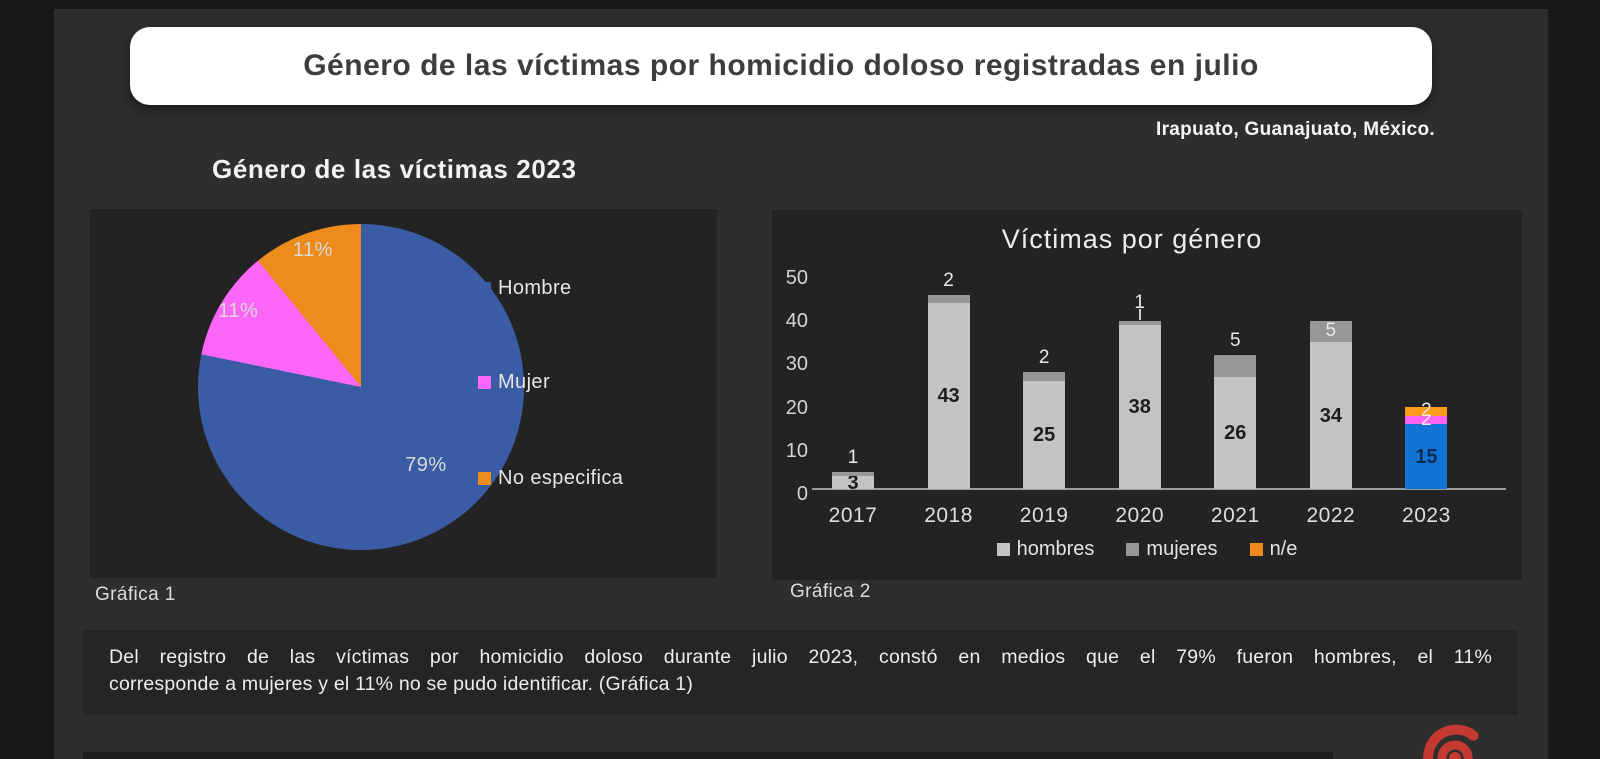  What do you see at coordinates (1182, 548) in the screenshot?
I see `legend-label: mujeres` at bounding box center [1182, 548].